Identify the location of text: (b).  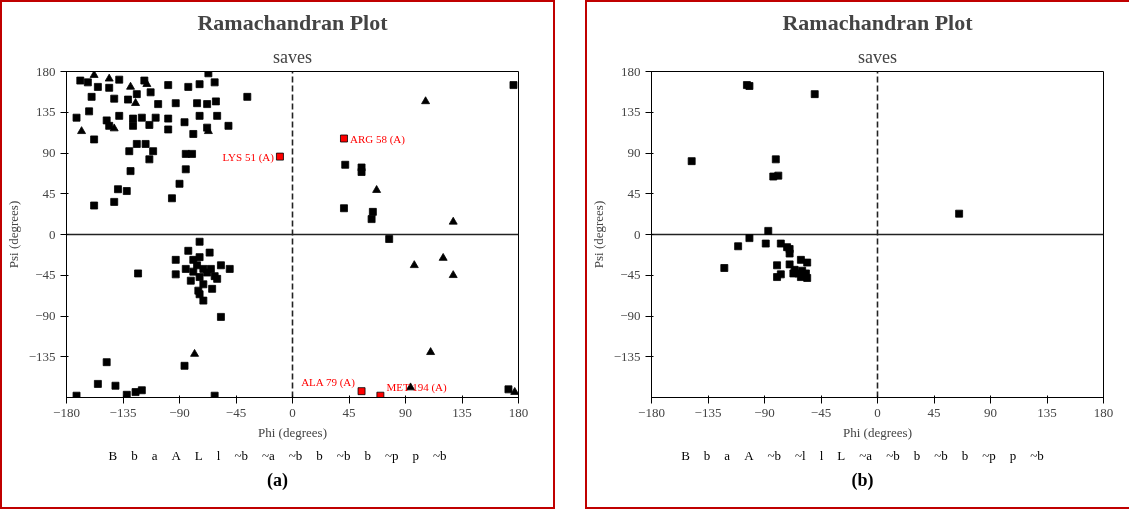
(862, 480).